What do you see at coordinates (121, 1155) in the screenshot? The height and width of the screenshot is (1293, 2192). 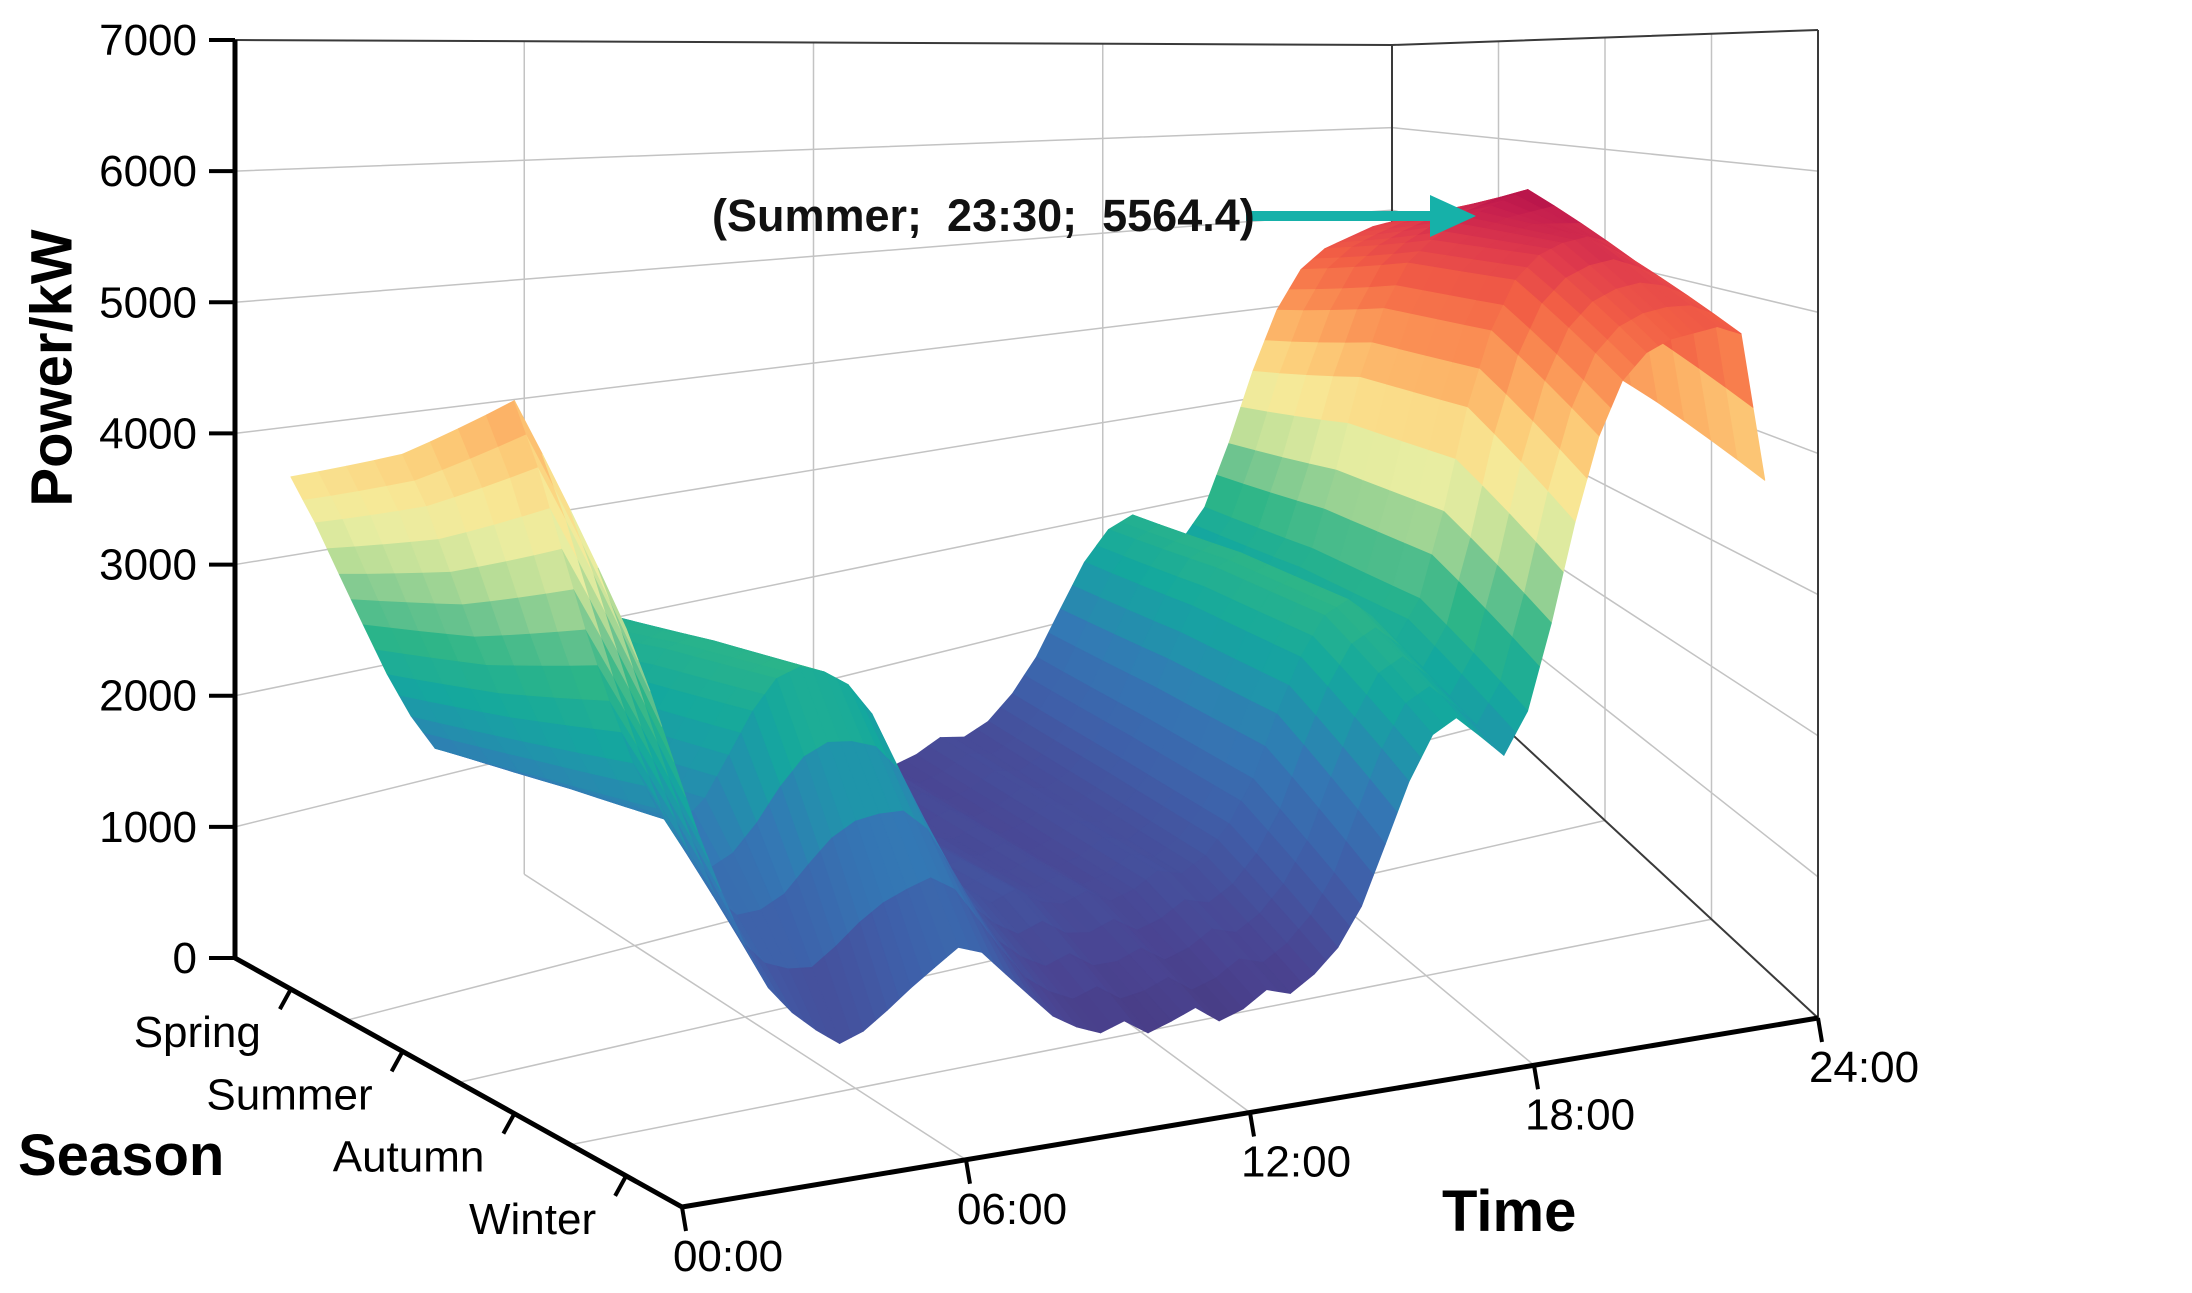 I see `y-axis-title: Season` at bounding box center [121, 1155].